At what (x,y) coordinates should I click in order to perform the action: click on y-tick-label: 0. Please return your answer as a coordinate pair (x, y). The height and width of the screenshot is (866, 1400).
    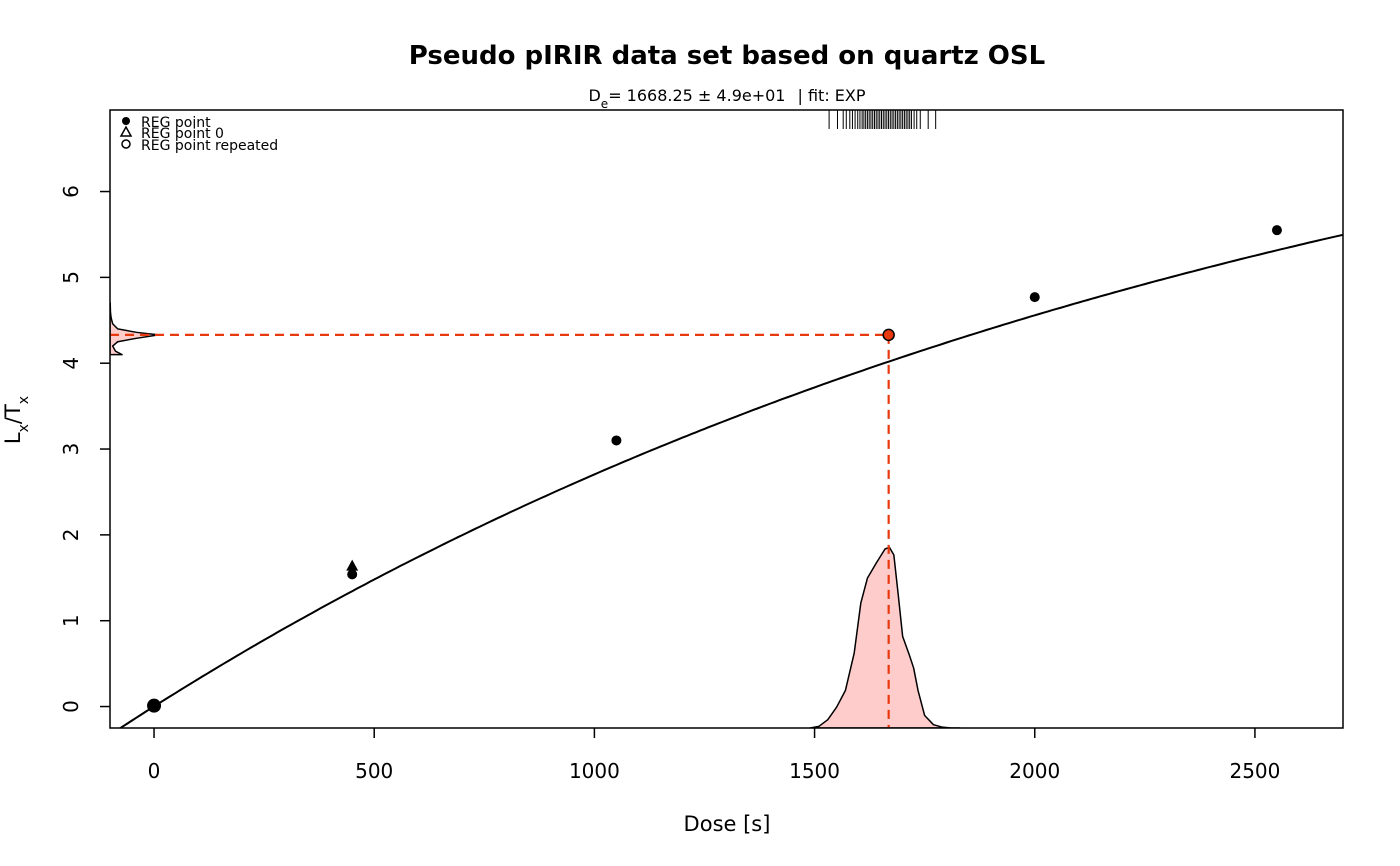
    Looking at the image, I should click on (71, 706).